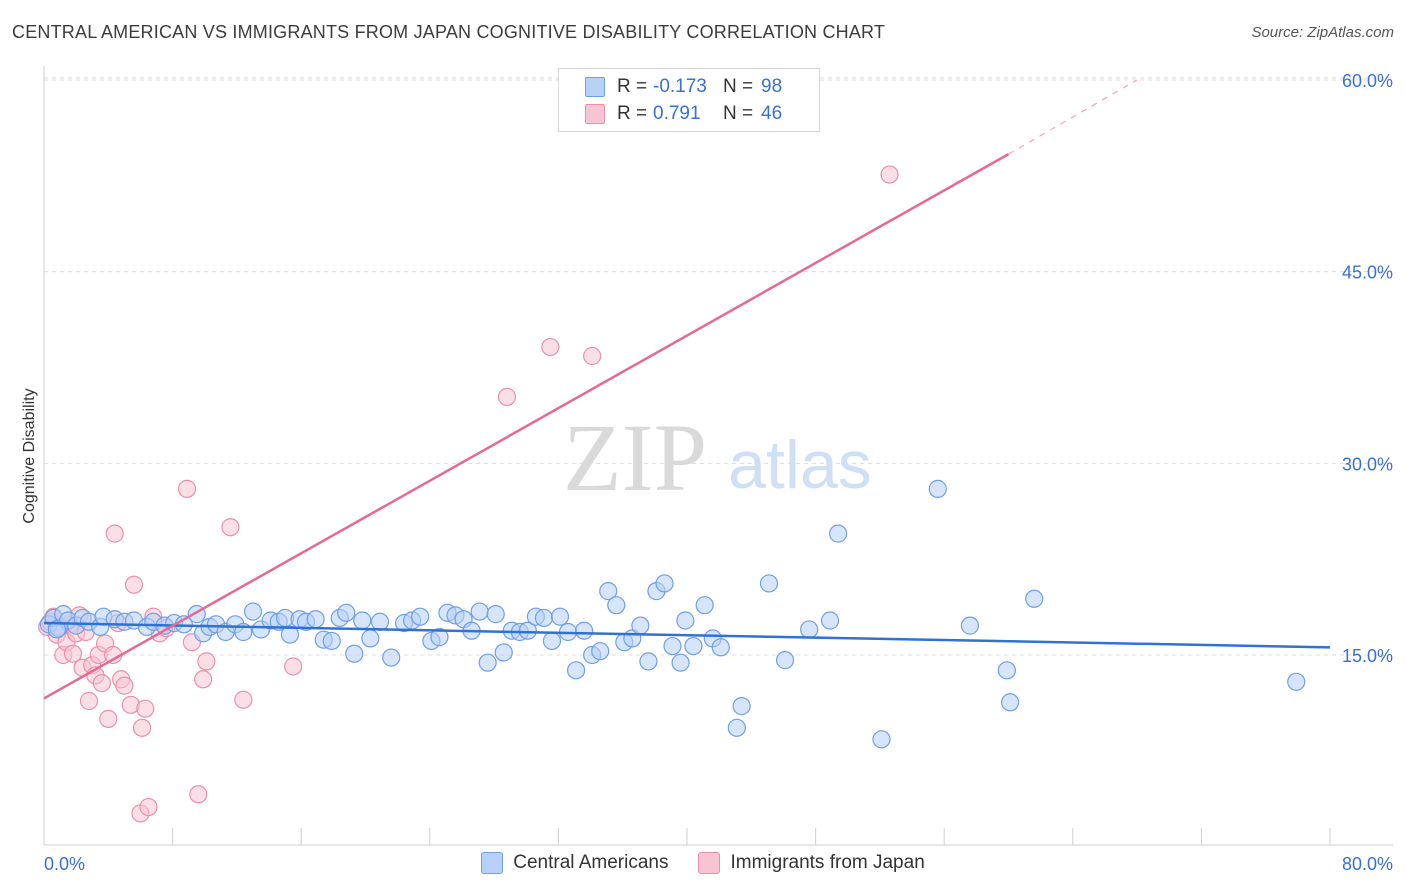 Image resolution: width=1406 pixels, height=892 pixels. I want to click on x-tick-label-max: 80.0%, so click(1367, 864).